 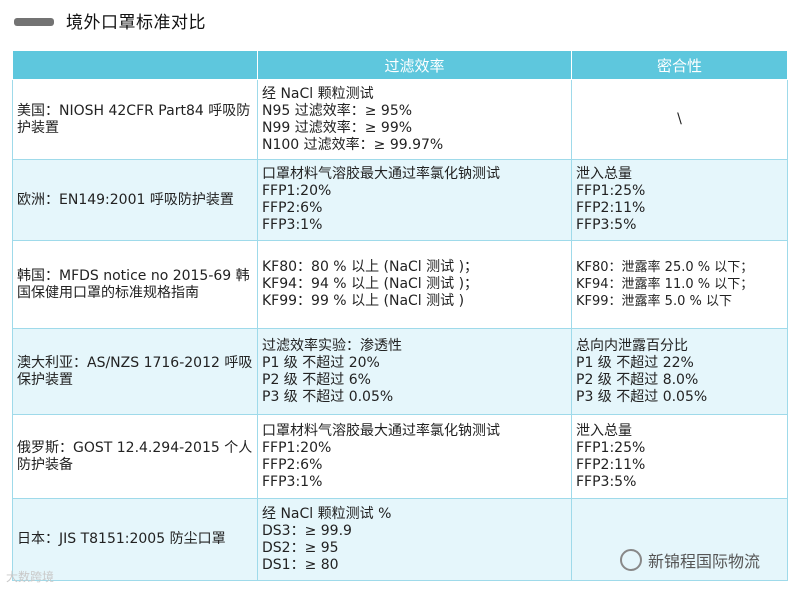 What do you see at coordinates (414, 65) in the screenshot?
I see `header-filtration: 过滤效率` at bounding box center [414, 65].